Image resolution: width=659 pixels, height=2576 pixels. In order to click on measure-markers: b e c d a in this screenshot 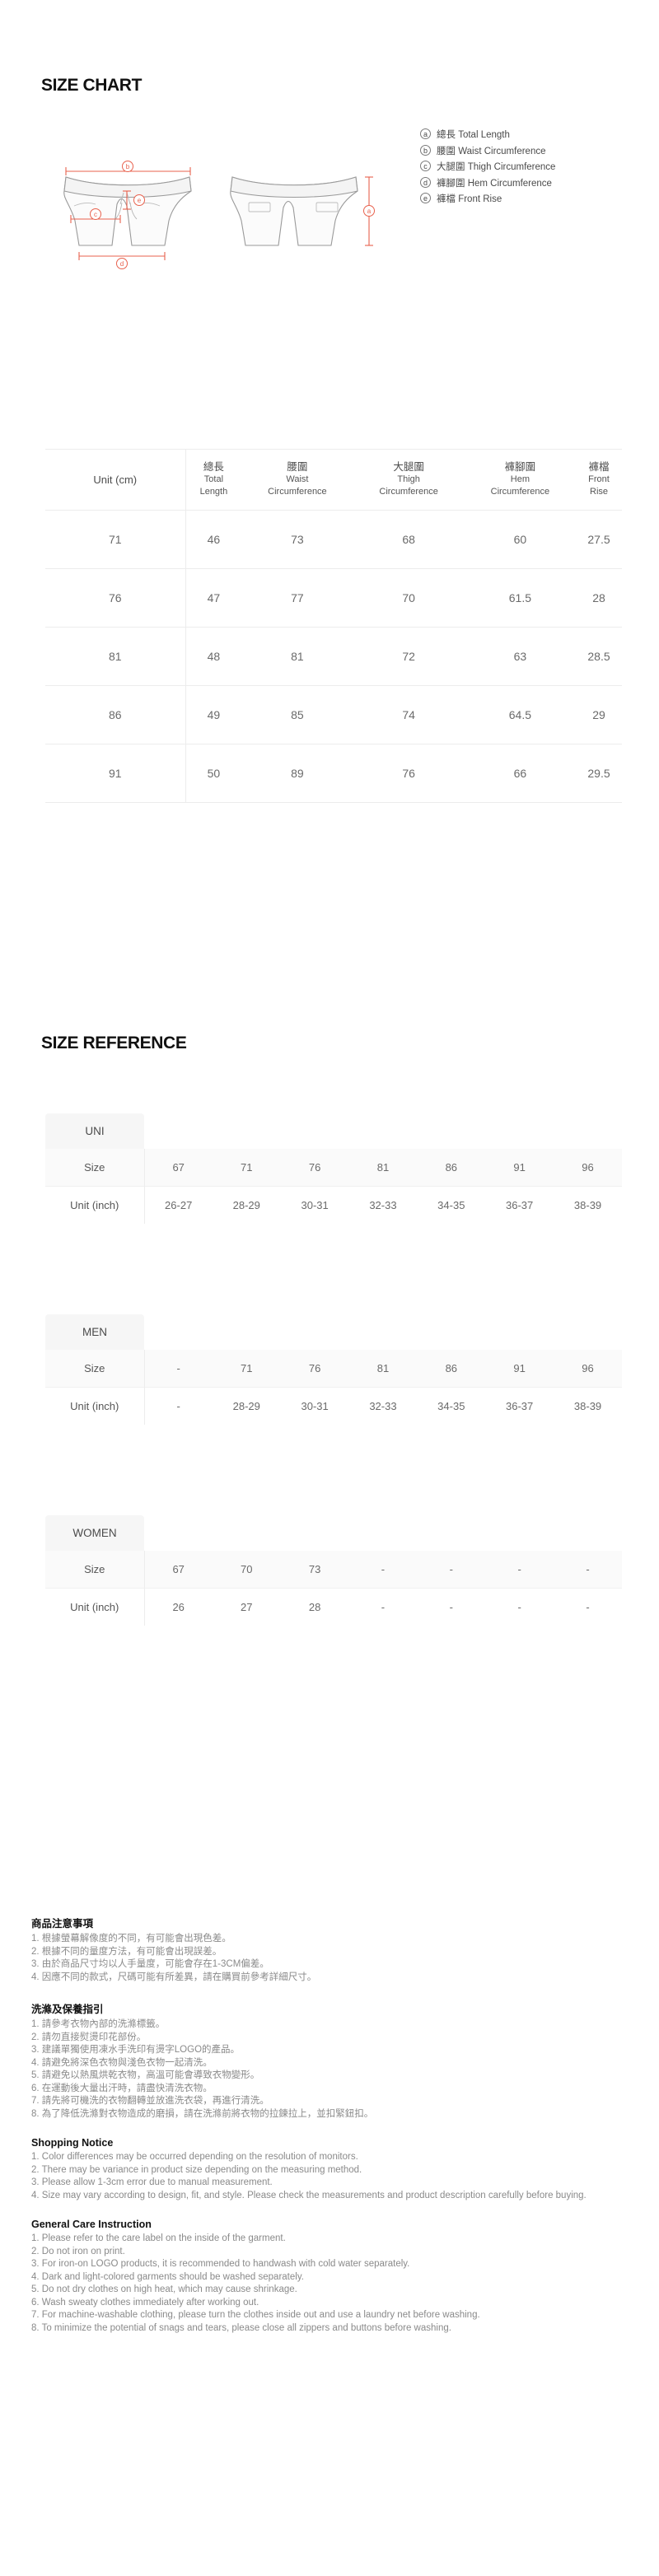, I will do `click(233, 215)`.